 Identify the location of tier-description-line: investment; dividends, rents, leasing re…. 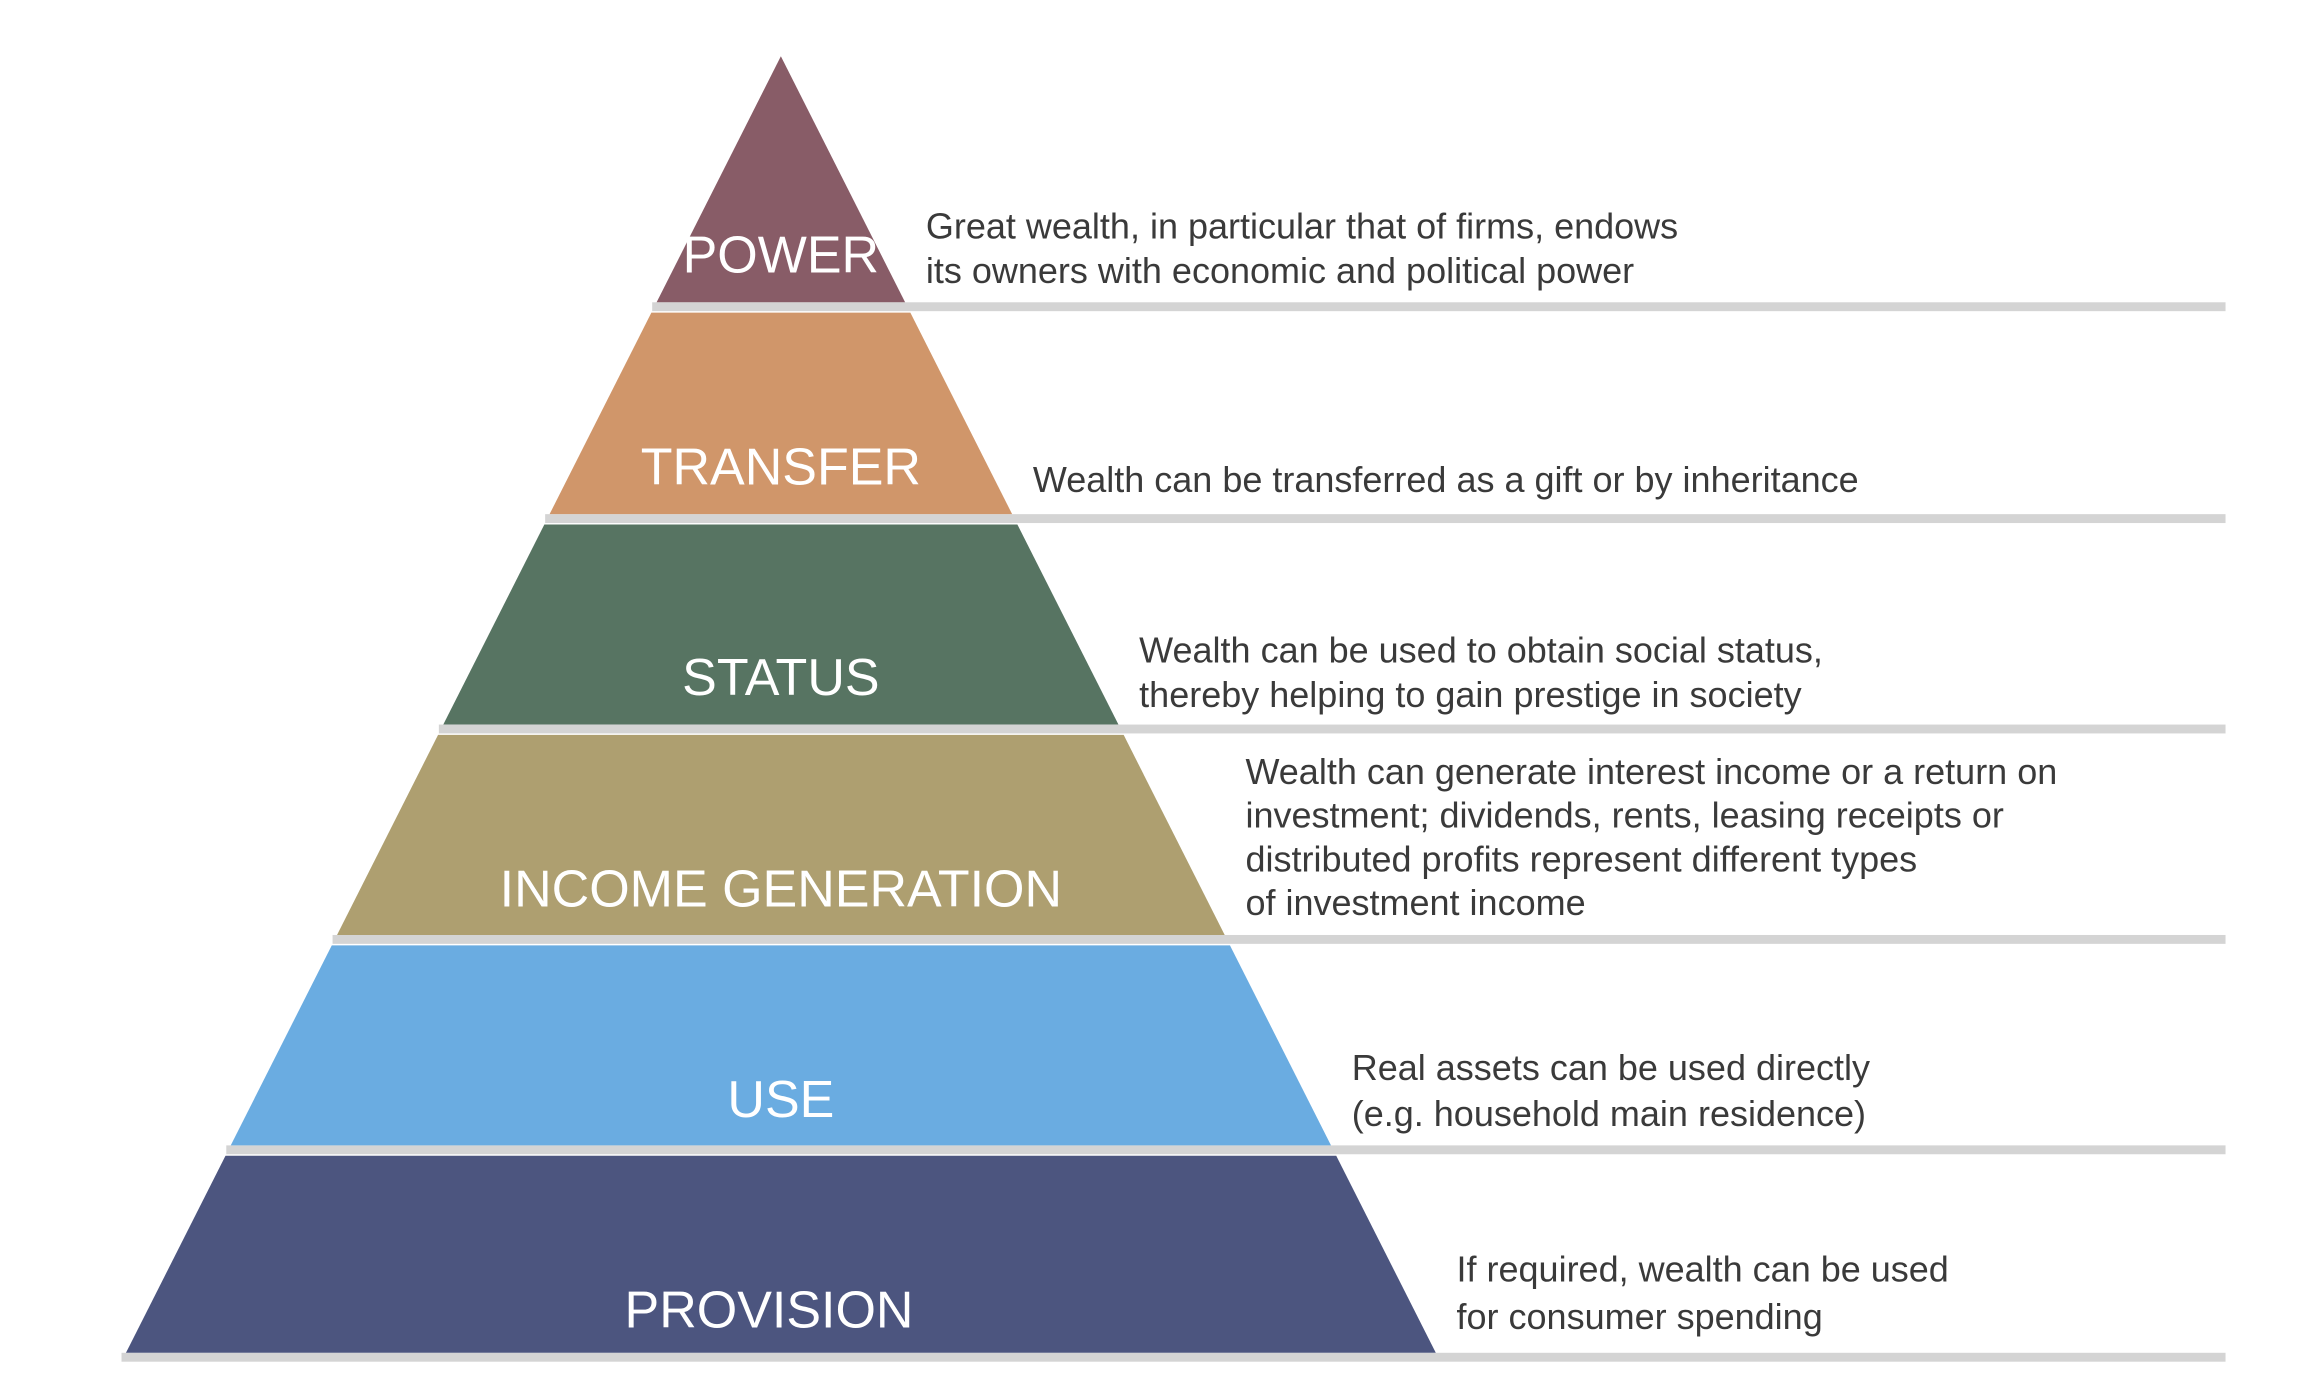
(1624, 815).